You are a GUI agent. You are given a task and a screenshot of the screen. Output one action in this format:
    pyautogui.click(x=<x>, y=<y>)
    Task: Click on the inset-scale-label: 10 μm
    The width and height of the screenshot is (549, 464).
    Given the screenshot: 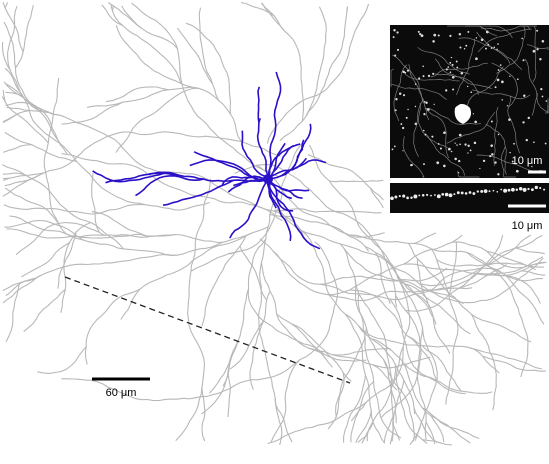 What is the action you would take?
    pyautogui.click(x=527, y=226)
    